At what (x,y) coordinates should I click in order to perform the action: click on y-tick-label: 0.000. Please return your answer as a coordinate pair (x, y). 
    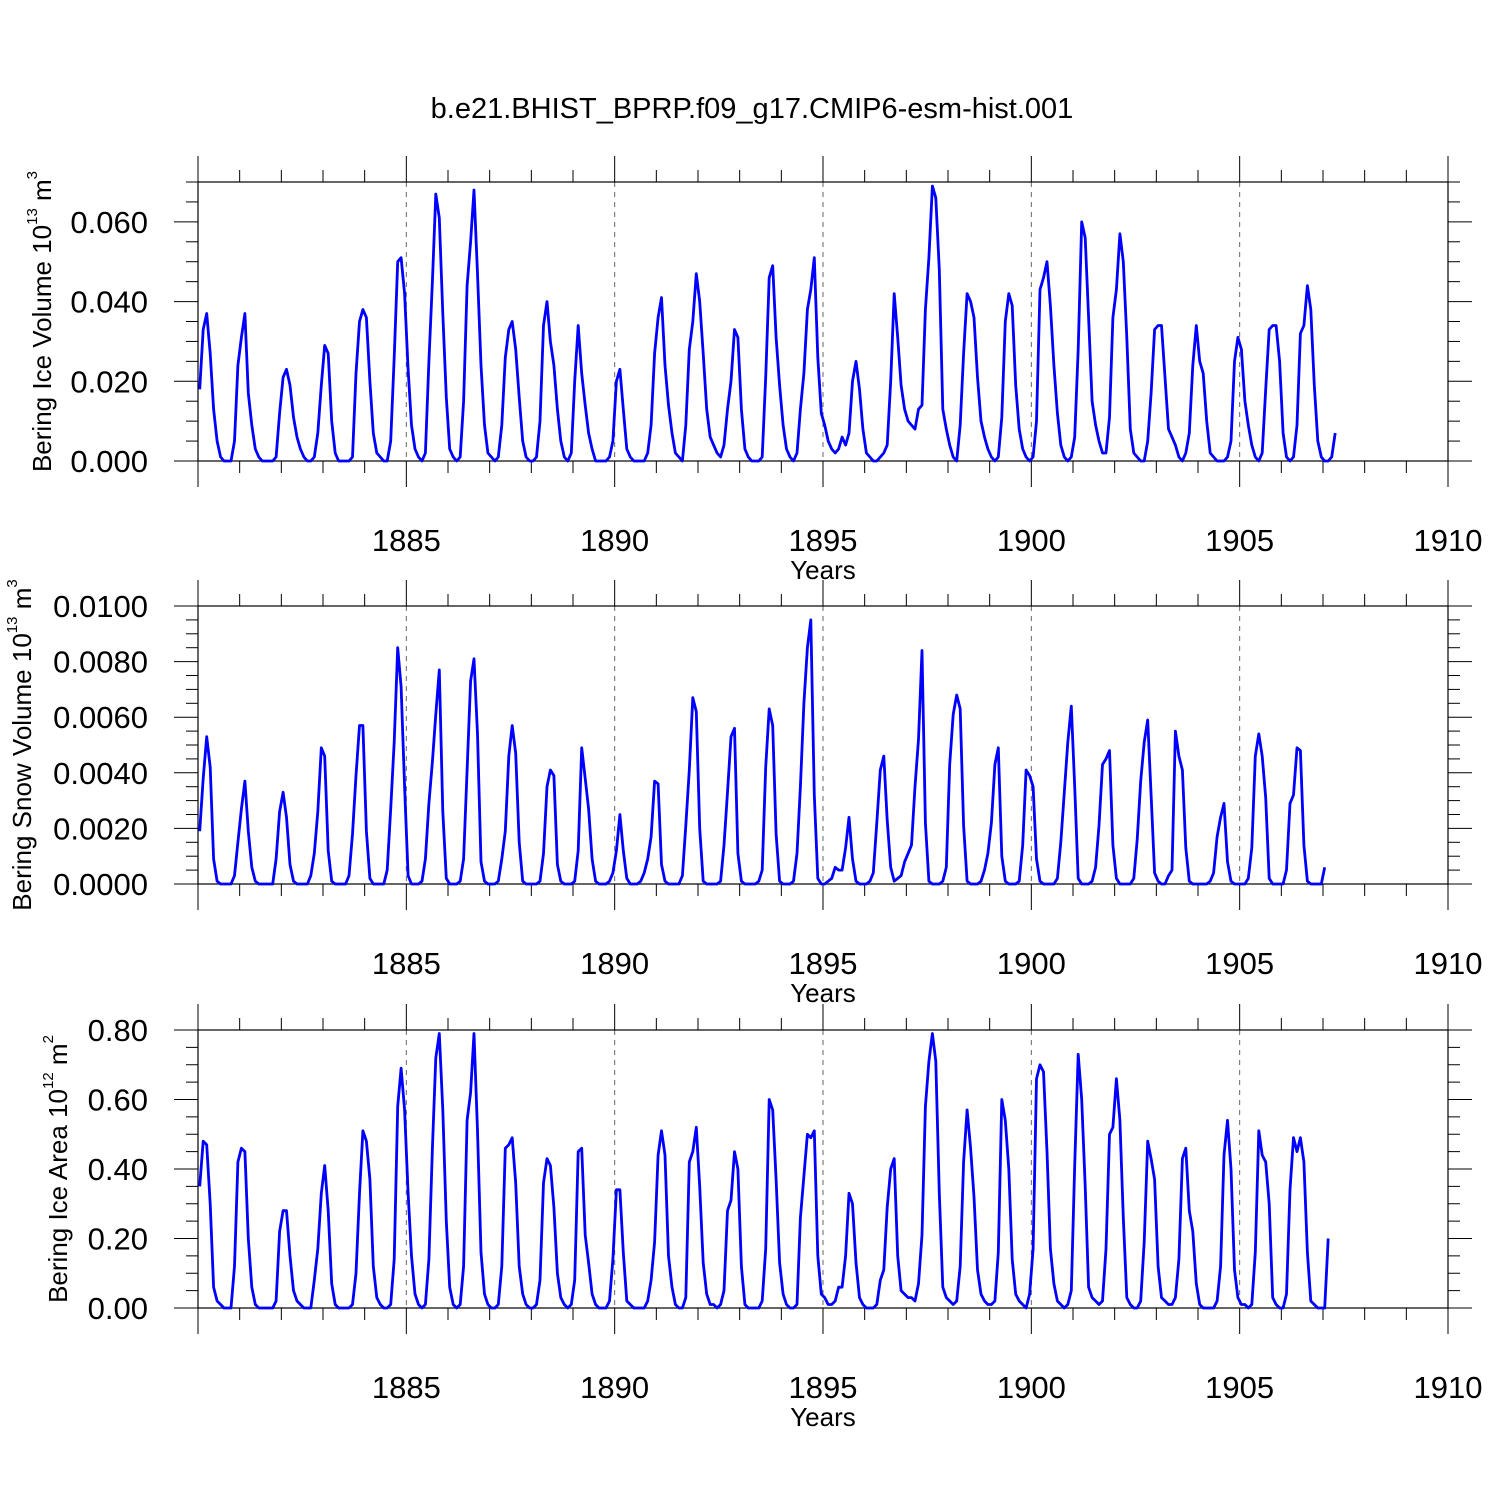
    Looking at the image, I should click on (109, 461).